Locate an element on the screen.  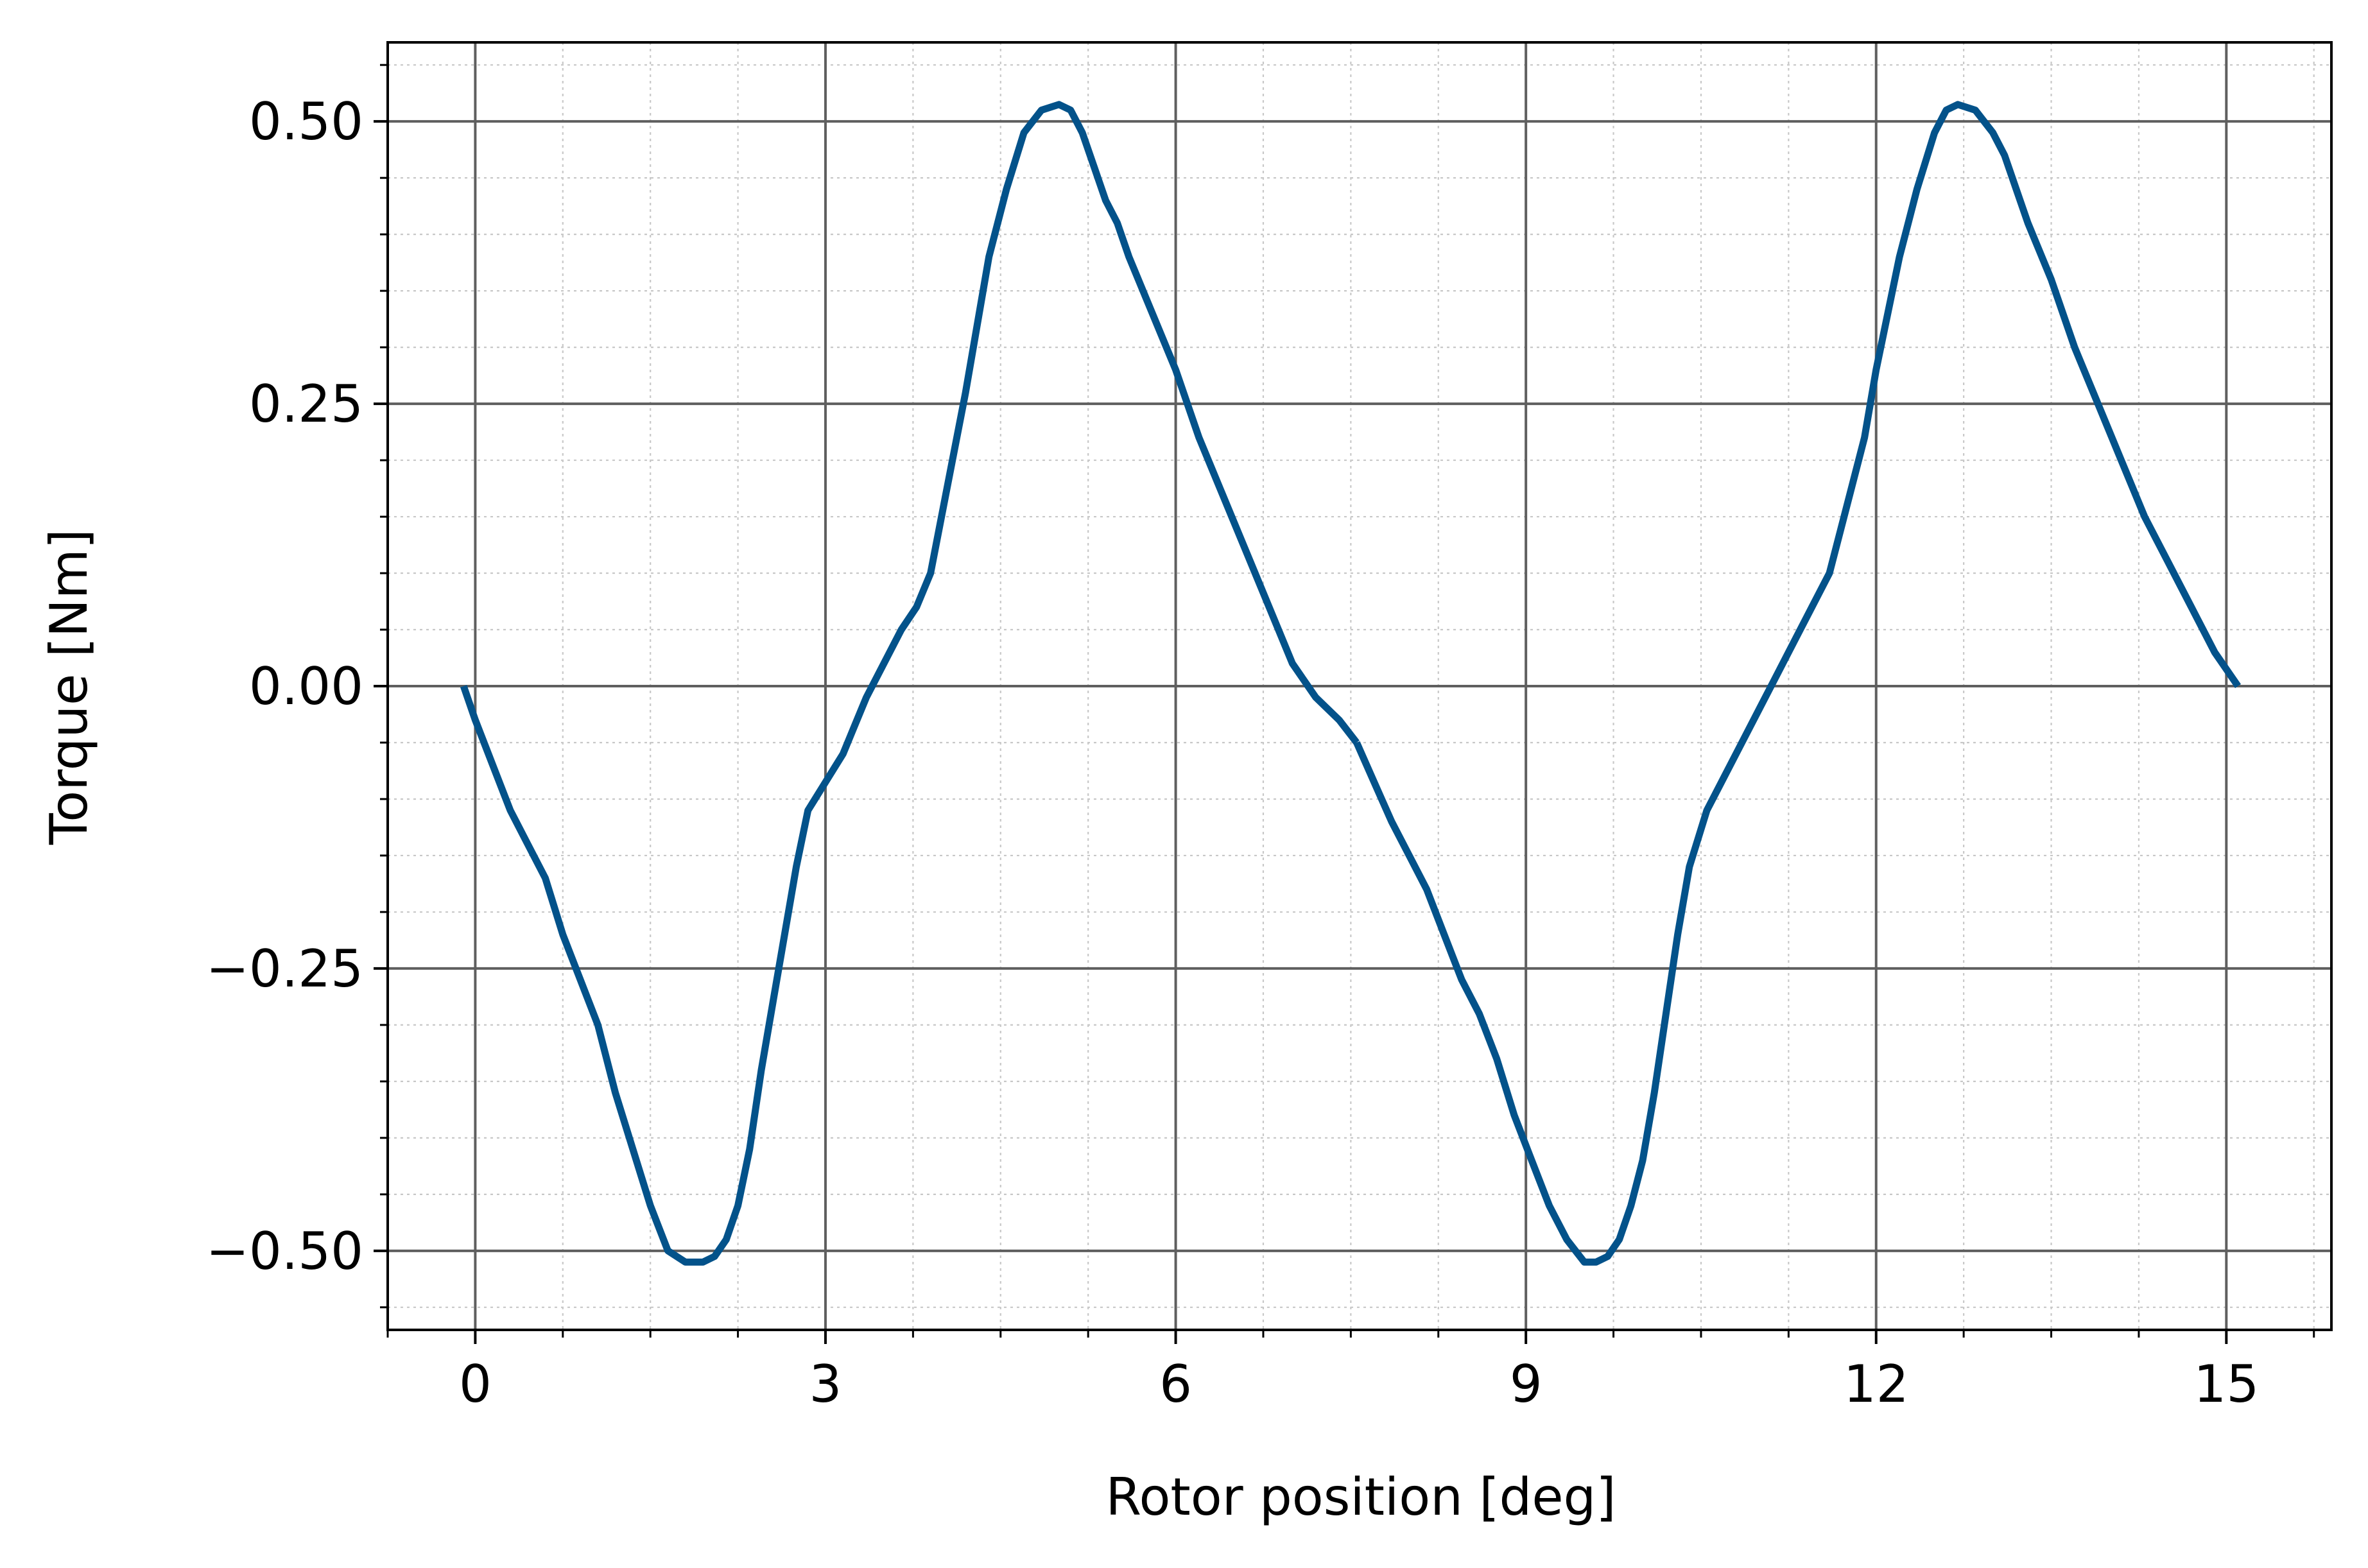
y-axis-tick-labels: −0.50 −0.25 0.00 0.25 0.50 is located at coordinates (284, 687).